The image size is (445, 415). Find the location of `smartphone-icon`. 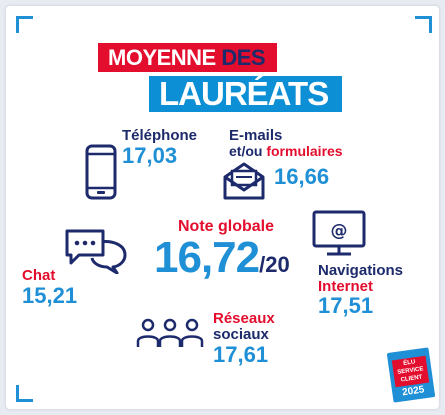

smartphone-icon is located at coordinates (101, 172).